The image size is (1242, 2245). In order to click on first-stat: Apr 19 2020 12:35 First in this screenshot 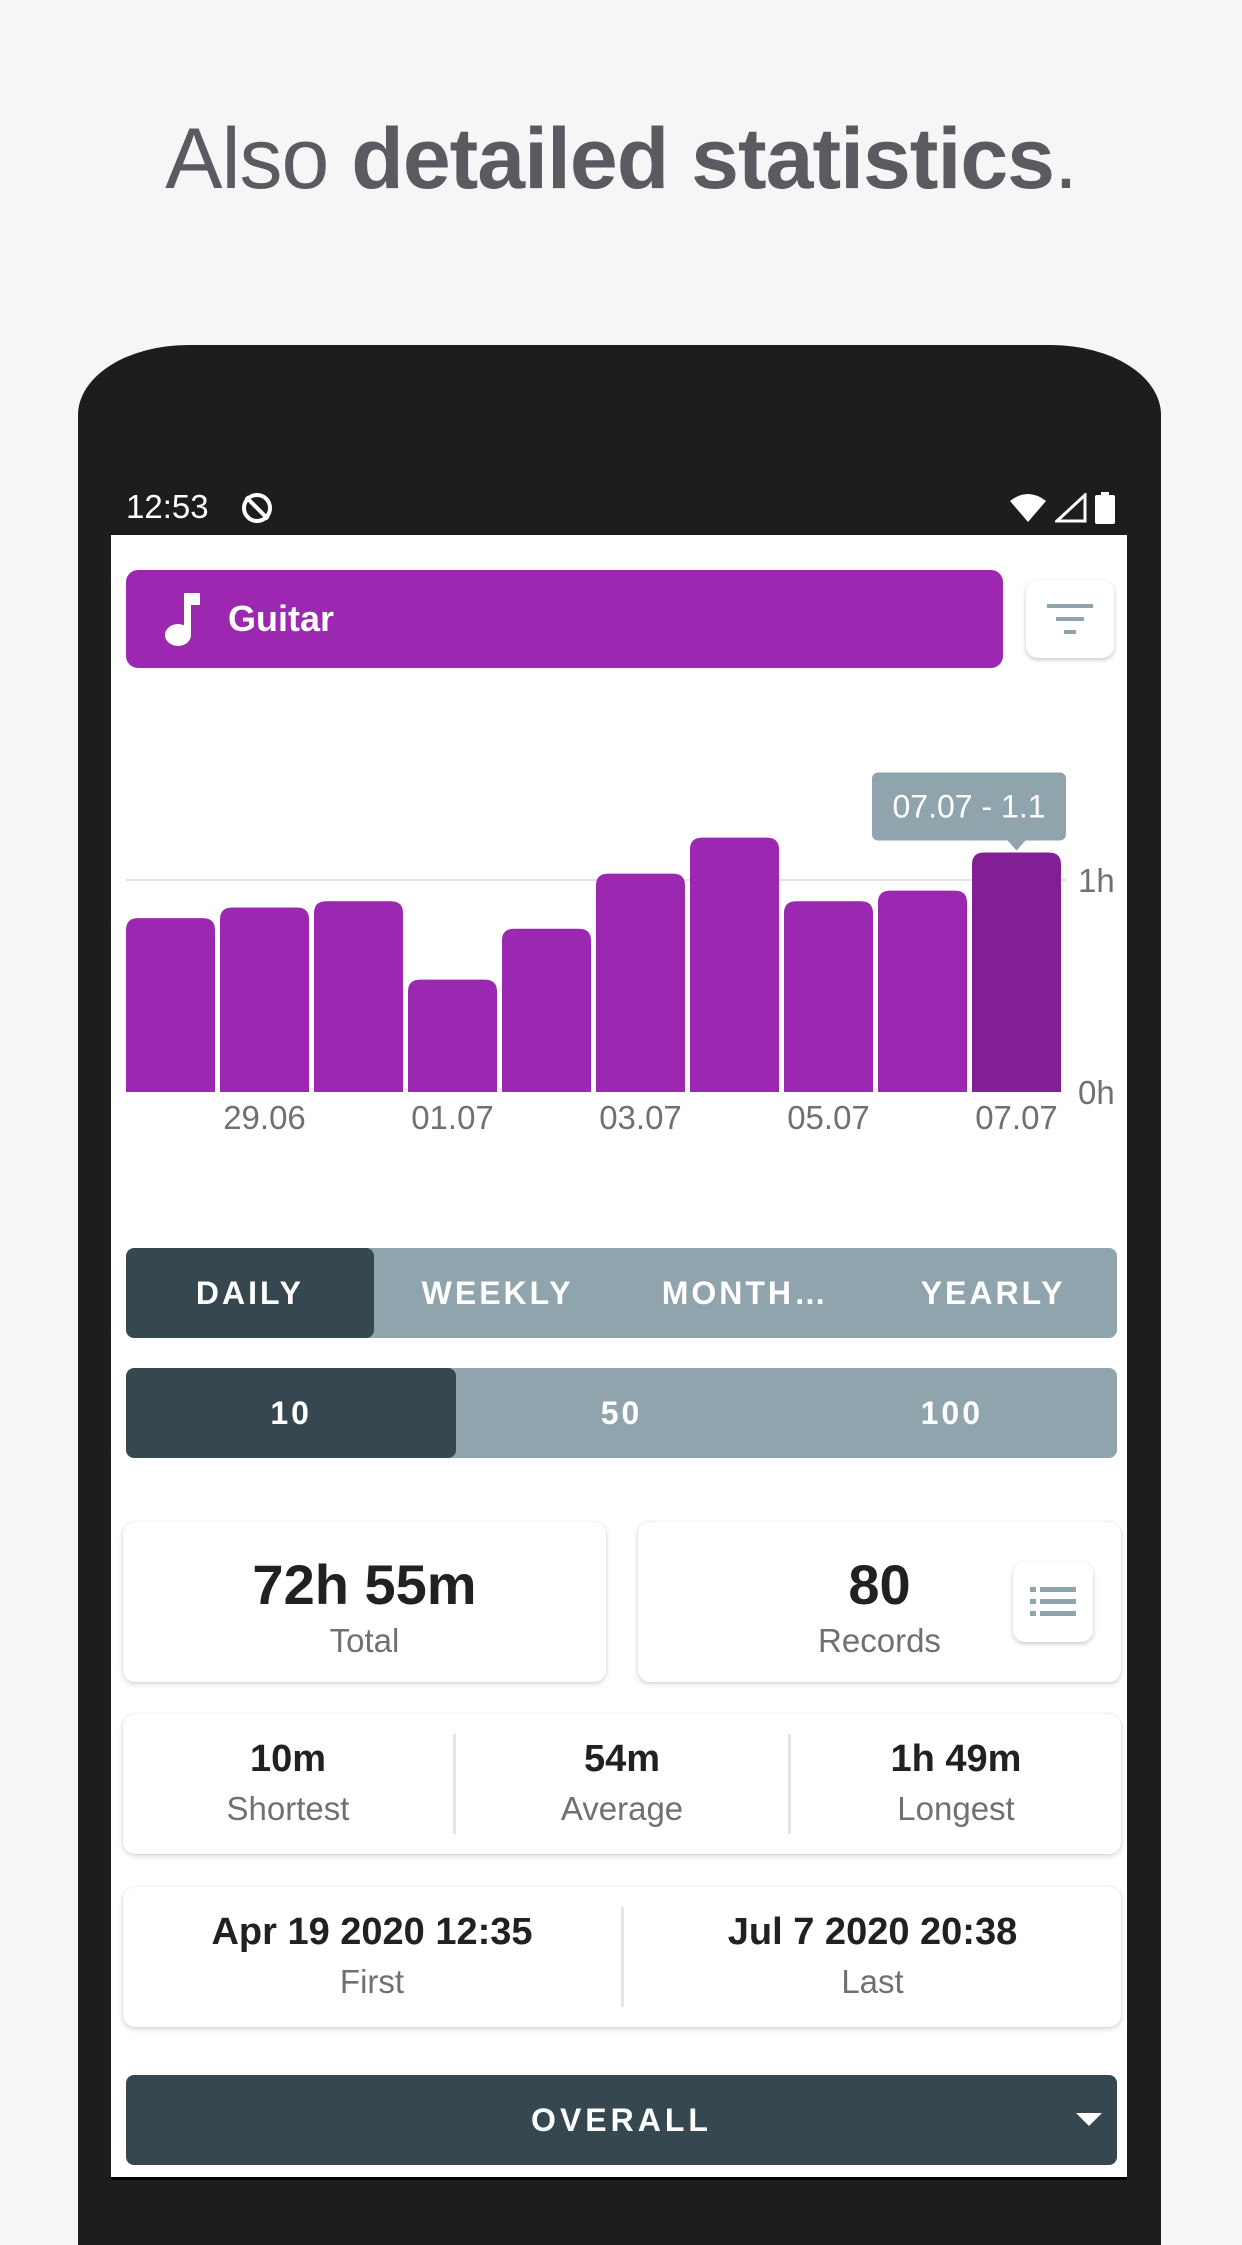, I will do `click(372, 1957)`.